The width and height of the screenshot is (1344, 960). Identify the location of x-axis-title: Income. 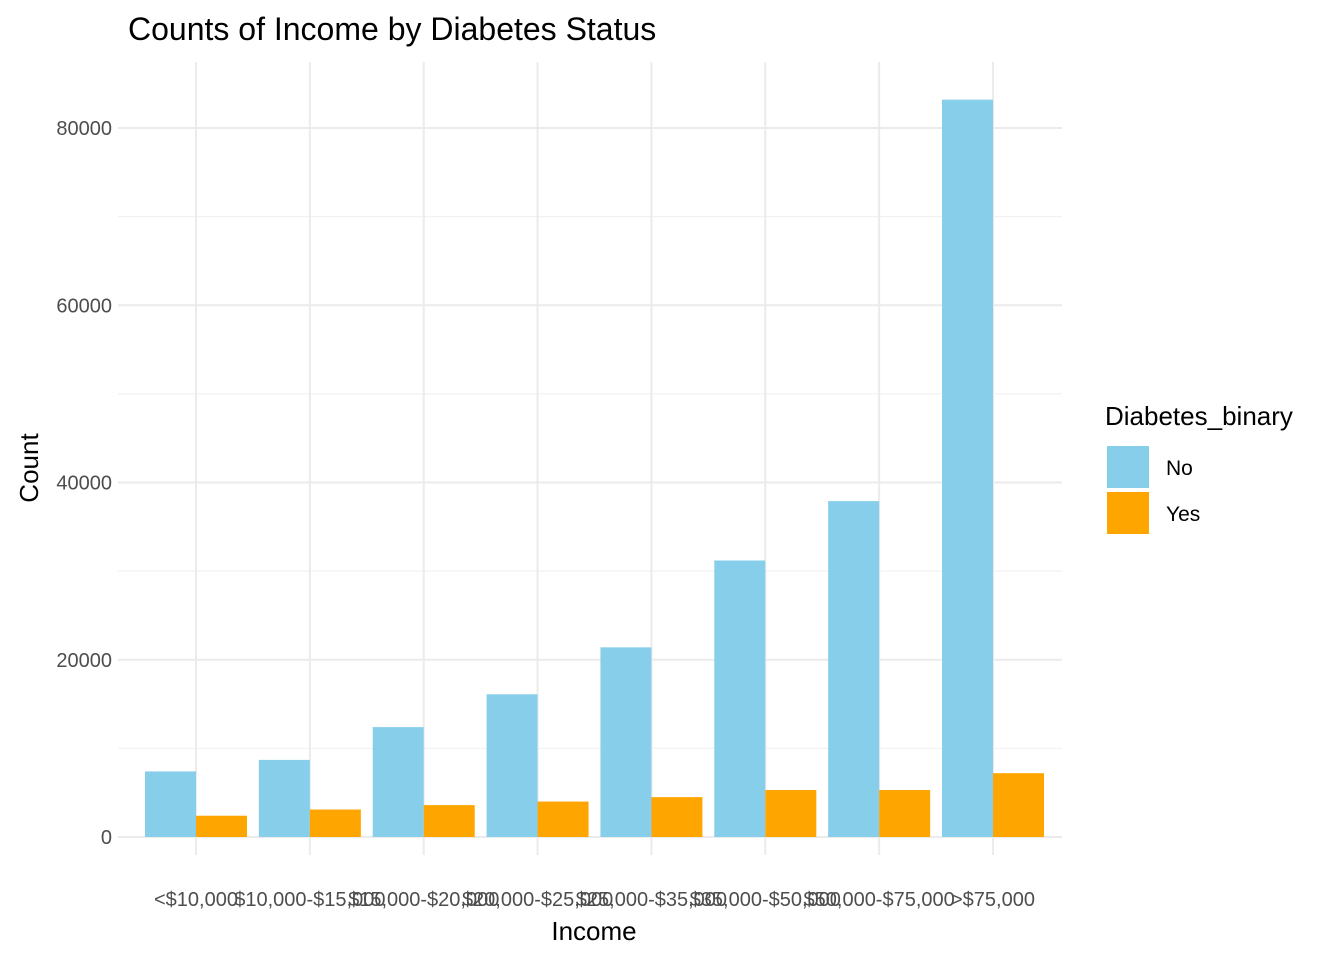
(593, 931).